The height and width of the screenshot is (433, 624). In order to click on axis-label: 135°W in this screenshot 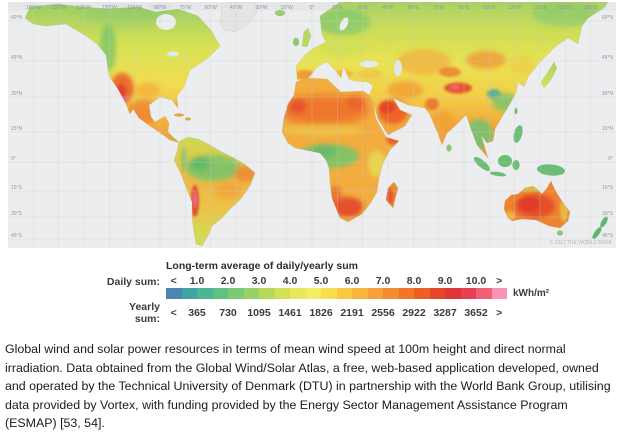, I will do `click(83, 8)`.